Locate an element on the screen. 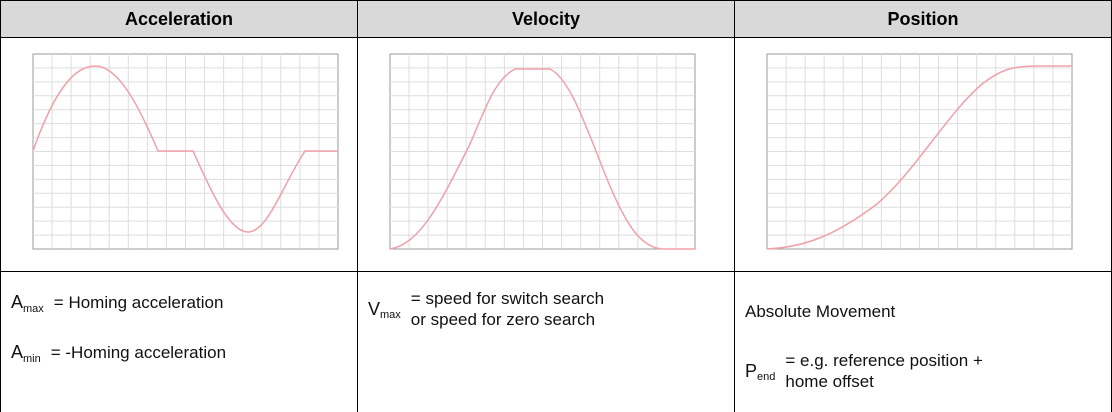  symbol: V is located at coordinates (374, 308).